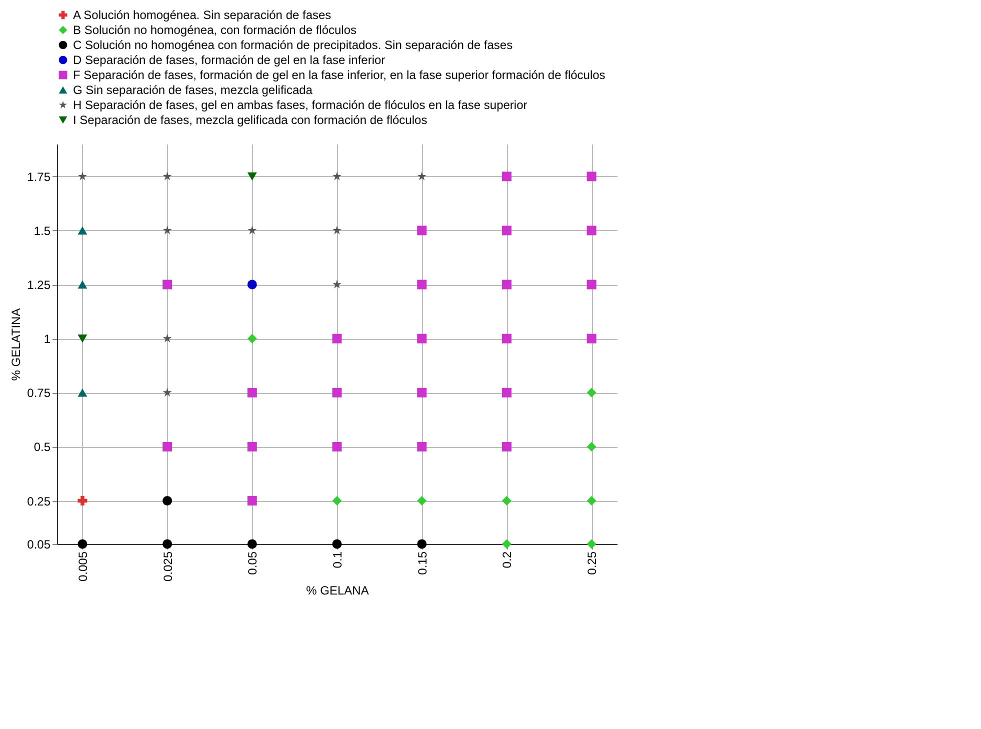 This screenshot has width=981, height=729. I want to click on x-tick-label: 0.05, so click(253, 563).